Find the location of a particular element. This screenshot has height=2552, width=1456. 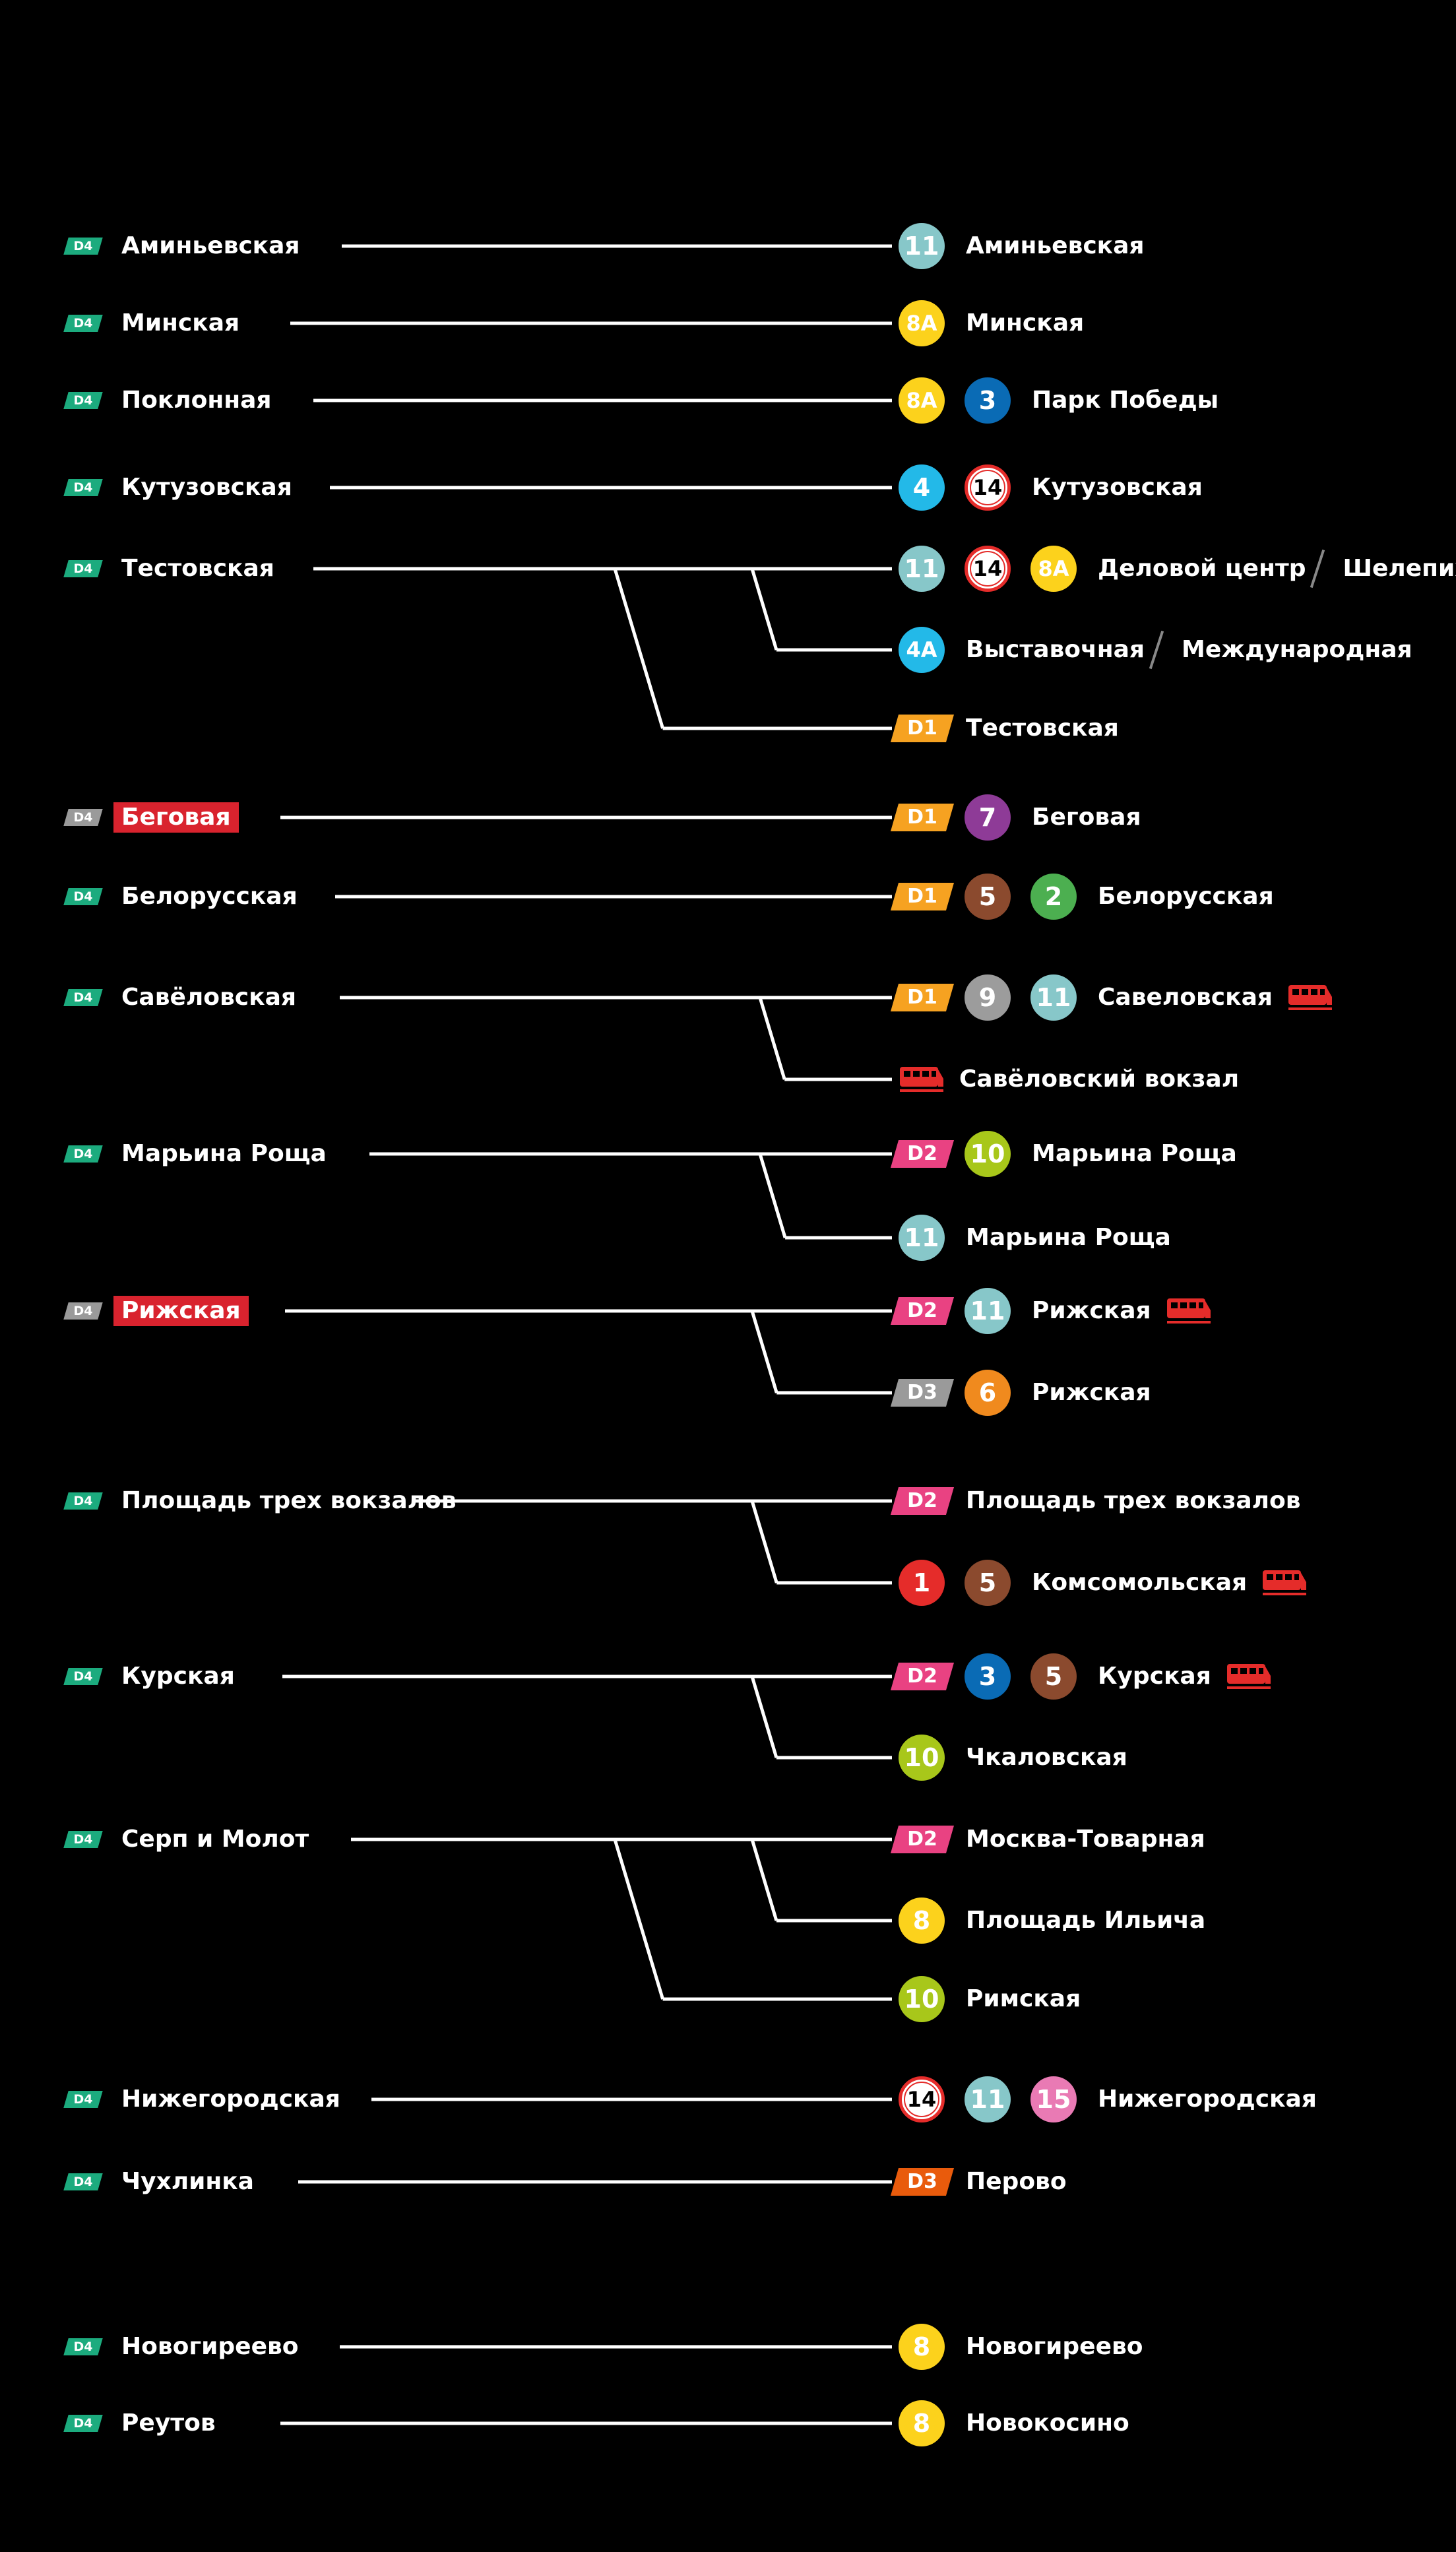

transfer-station-label: Международная is located at coordinates (1297, 649).